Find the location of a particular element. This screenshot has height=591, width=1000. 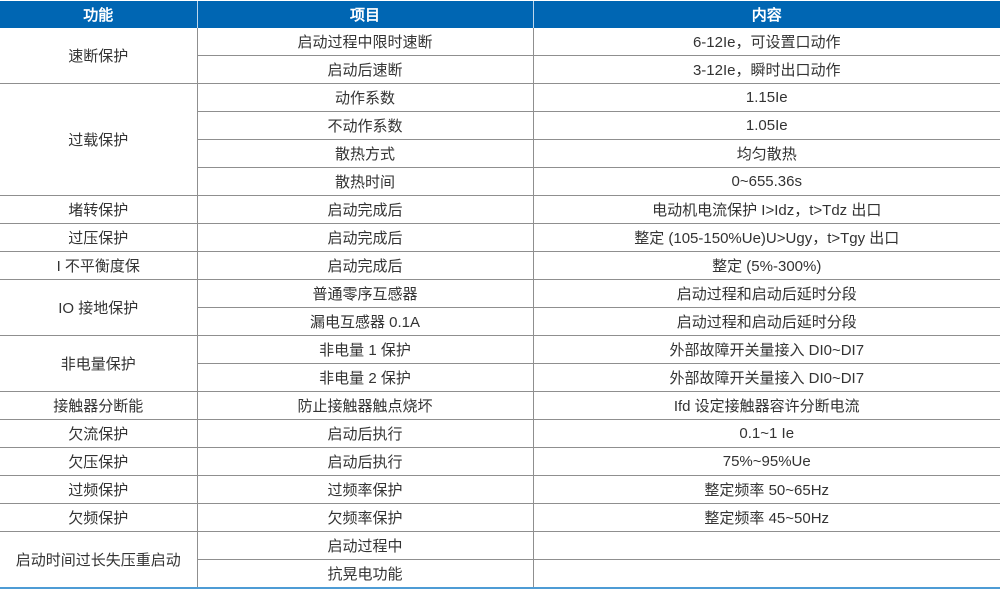

content-cell: 整定频率 45~50Hz is located at coordinates (766, 517).